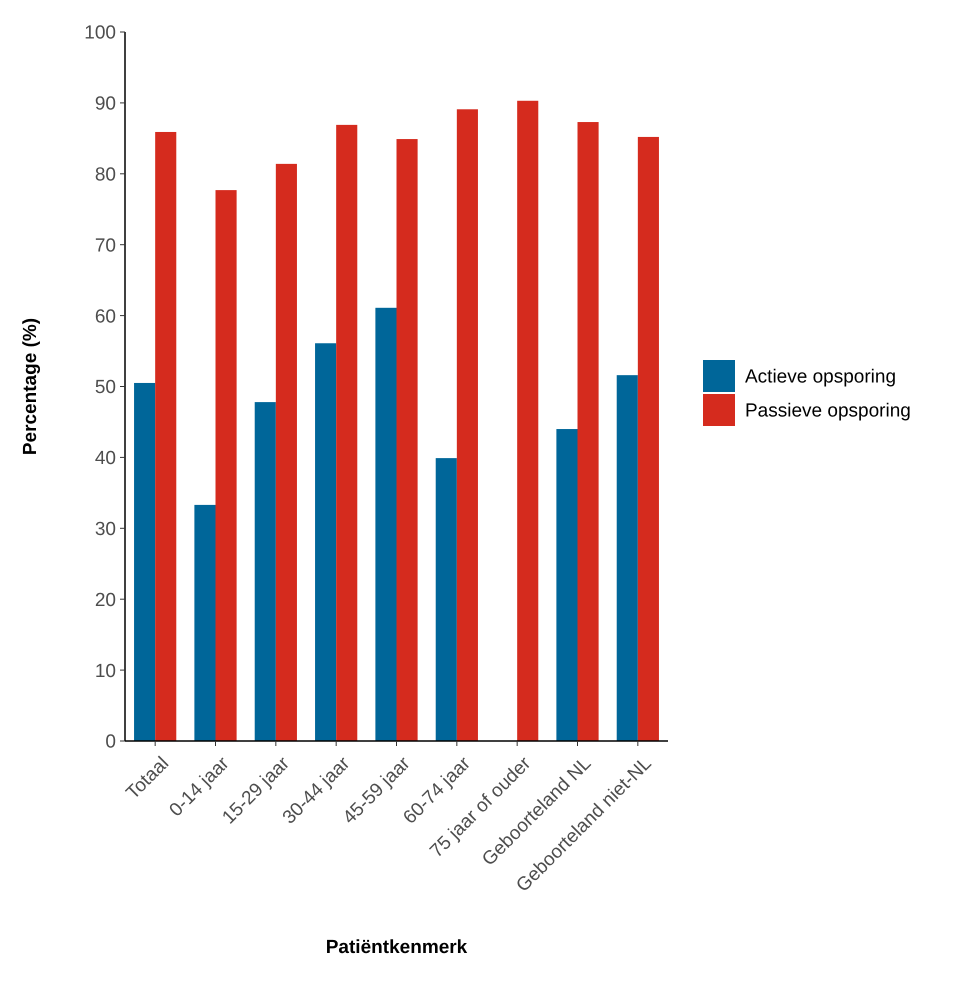 The image size is (955, 981). I want to click on legend-label: Actieve opsporing, so click(820, 377).